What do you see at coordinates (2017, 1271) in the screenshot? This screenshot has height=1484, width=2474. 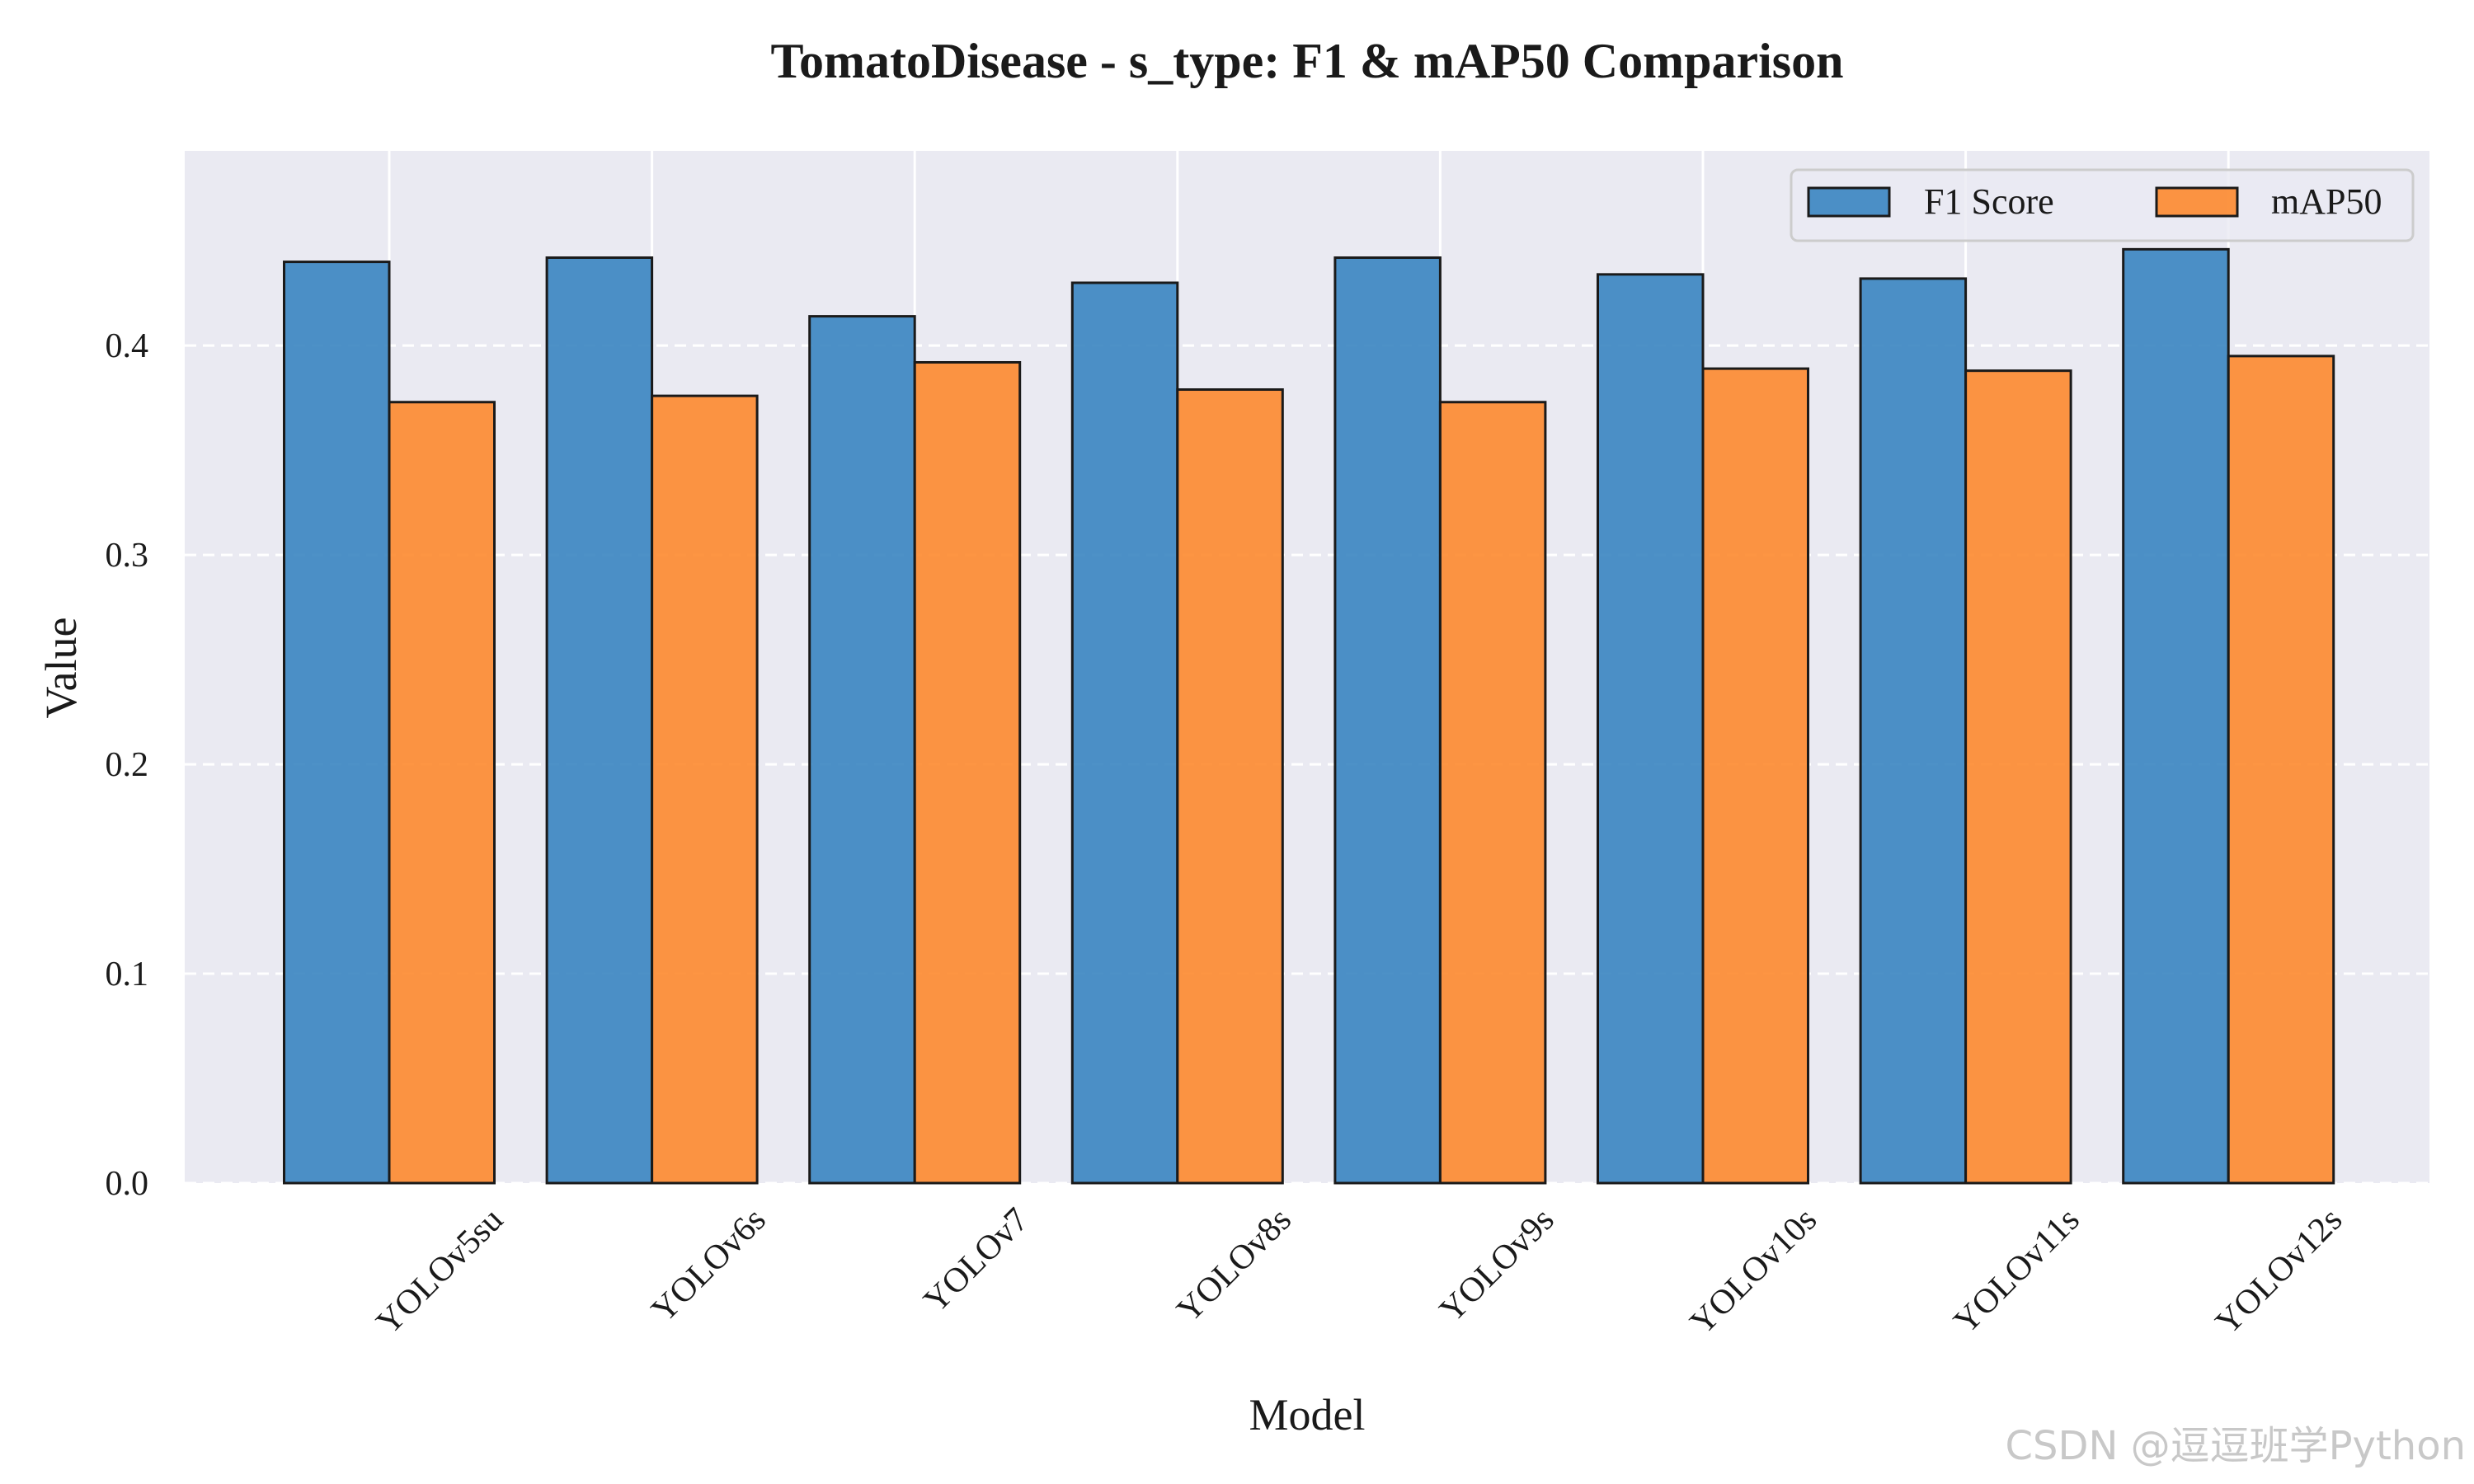 I see `x-tick-label: YOLOv11s` at bounding box center [2017, 1271].